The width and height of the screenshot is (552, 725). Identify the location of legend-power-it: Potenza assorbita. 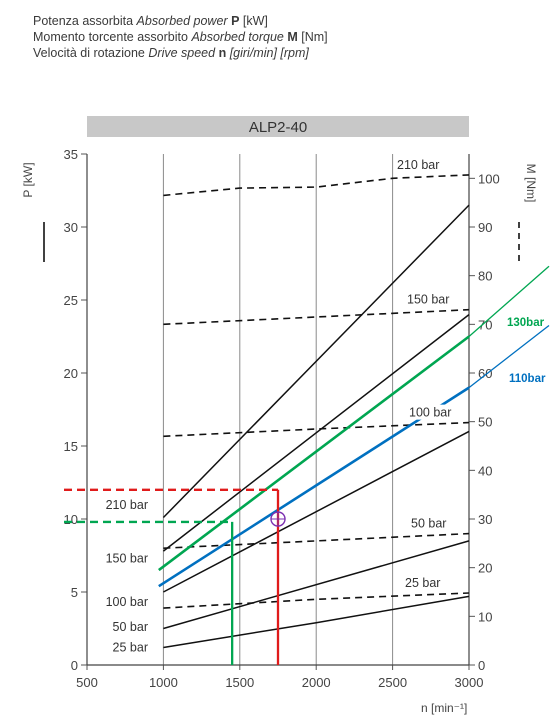
(83, 21).